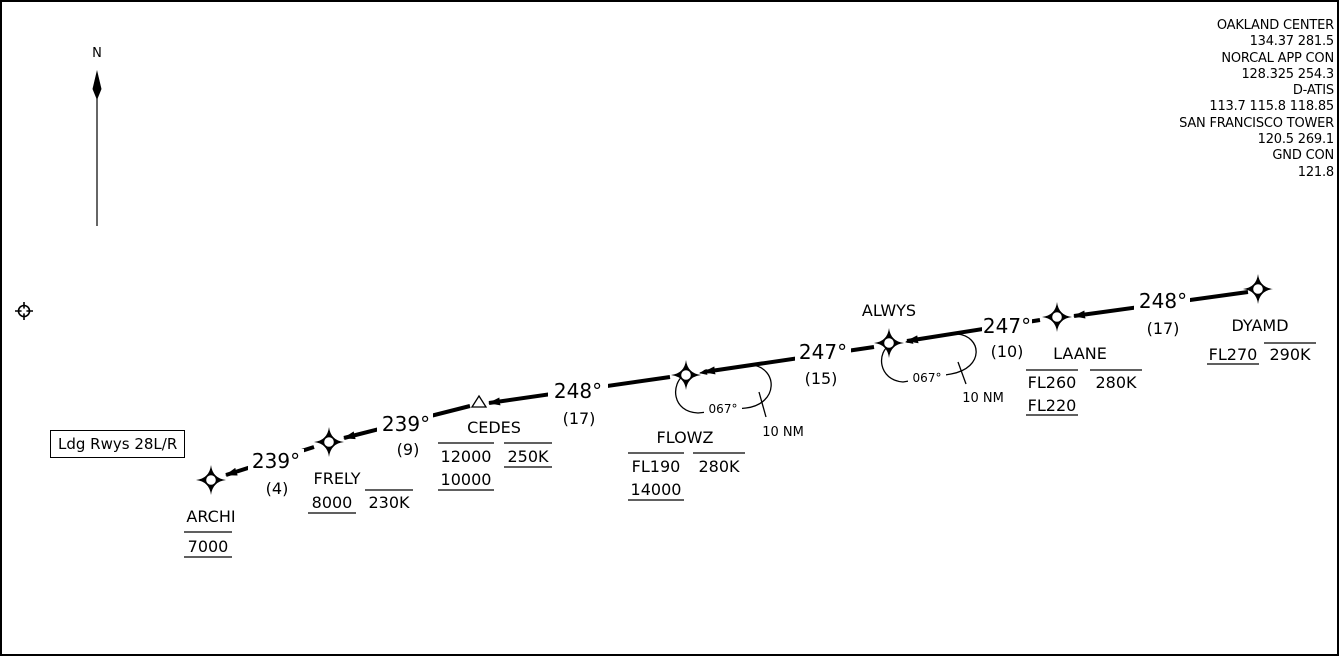  I want to click on laane-altitude-at-or-below: FL260, so click(1052, 382).